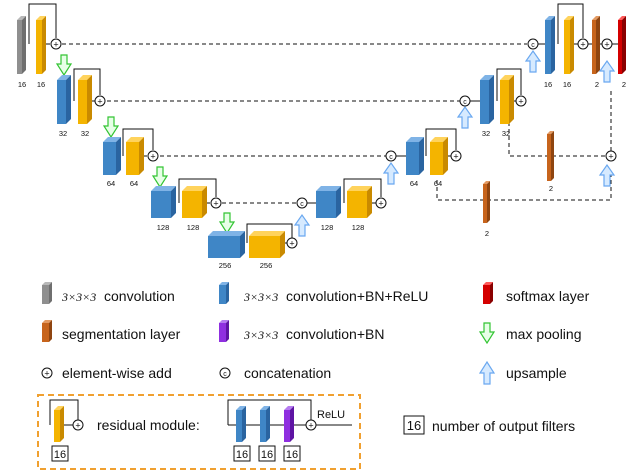 The width and height of the screenshot is (640, 476). What do you see at coordinates (357, 296) in the screenshot?
I see `legend-text: convolution+BN+ReLU` at bounding box center [357, 296].